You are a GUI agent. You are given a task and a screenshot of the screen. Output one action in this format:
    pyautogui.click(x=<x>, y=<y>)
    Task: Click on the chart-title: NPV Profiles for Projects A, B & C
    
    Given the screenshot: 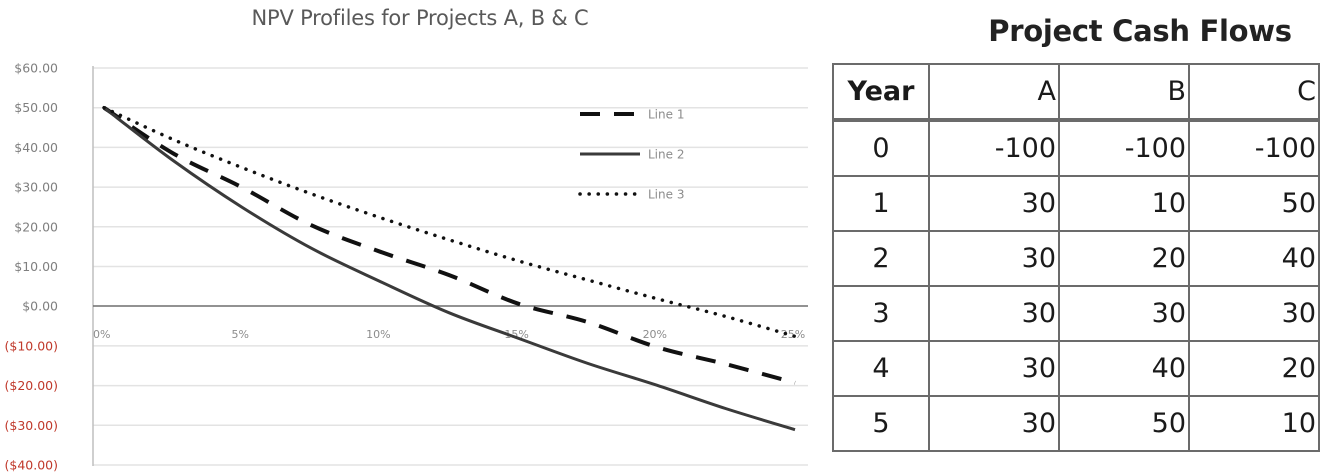 What is the action you would take?
    pyautogui.click(x=420, y=18)
    